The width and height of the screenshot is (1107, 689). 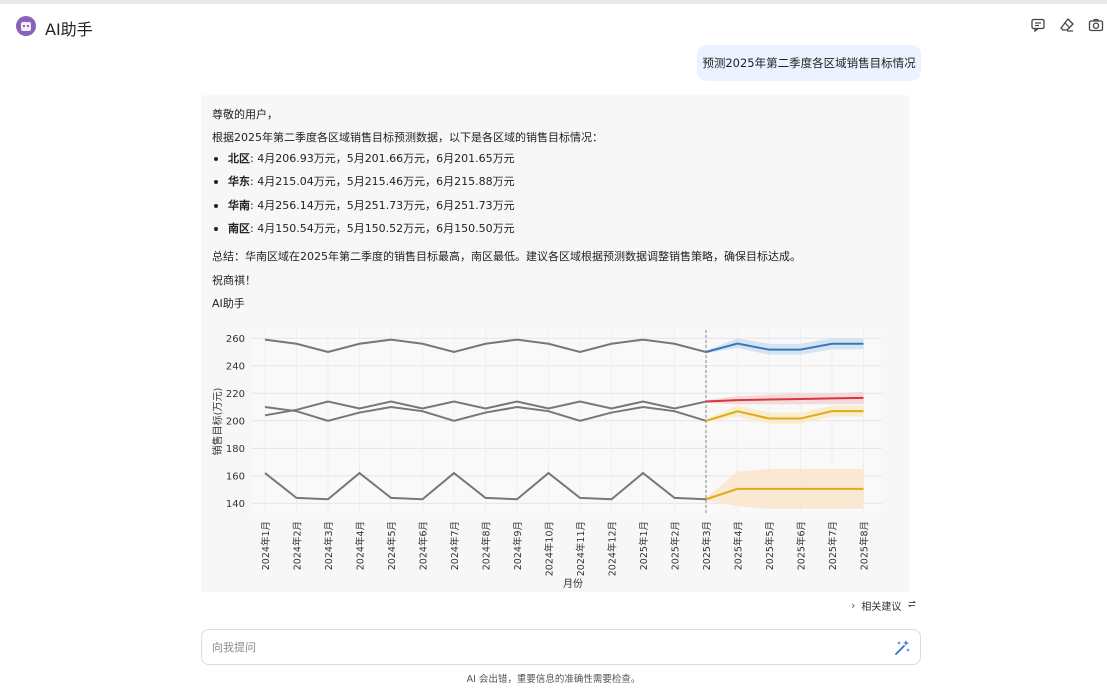 What do you see at coordinates (382, 182) in the screenshot?
I see `region-detail: : 4月215.04万元，5月215.46万元，6月215.88万元` at bounding box center [382, 182].